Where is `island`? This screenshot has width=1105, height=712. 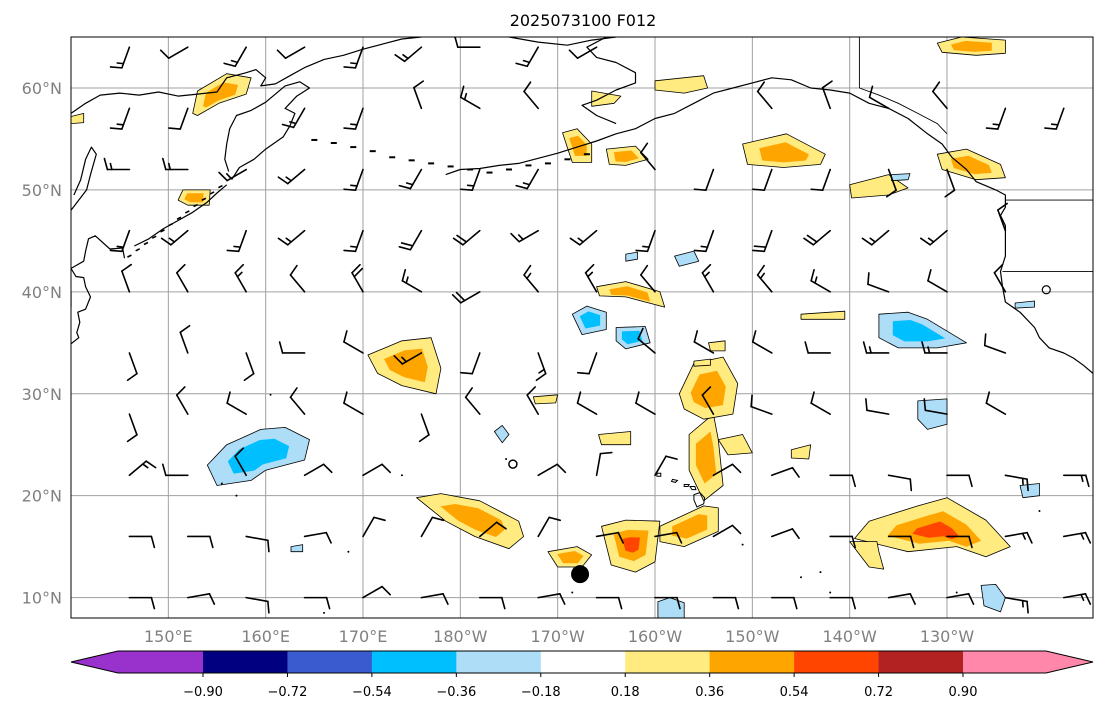 island is located at coordinates (699, 500).